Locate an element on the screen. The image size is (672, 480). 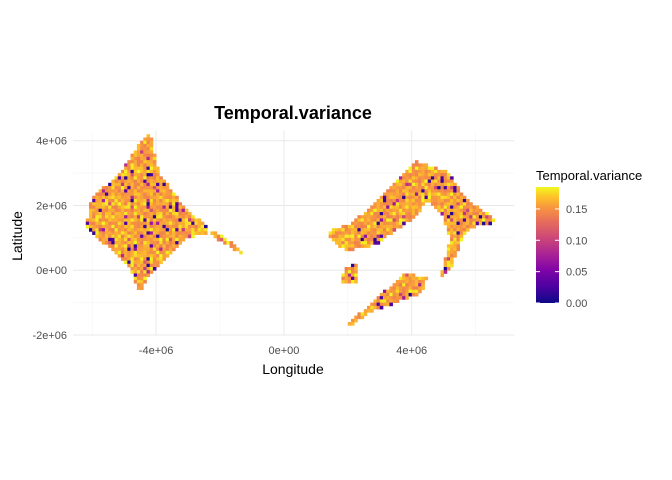
y-tick-label: 0e+00 is located at coordinates (51, 271).